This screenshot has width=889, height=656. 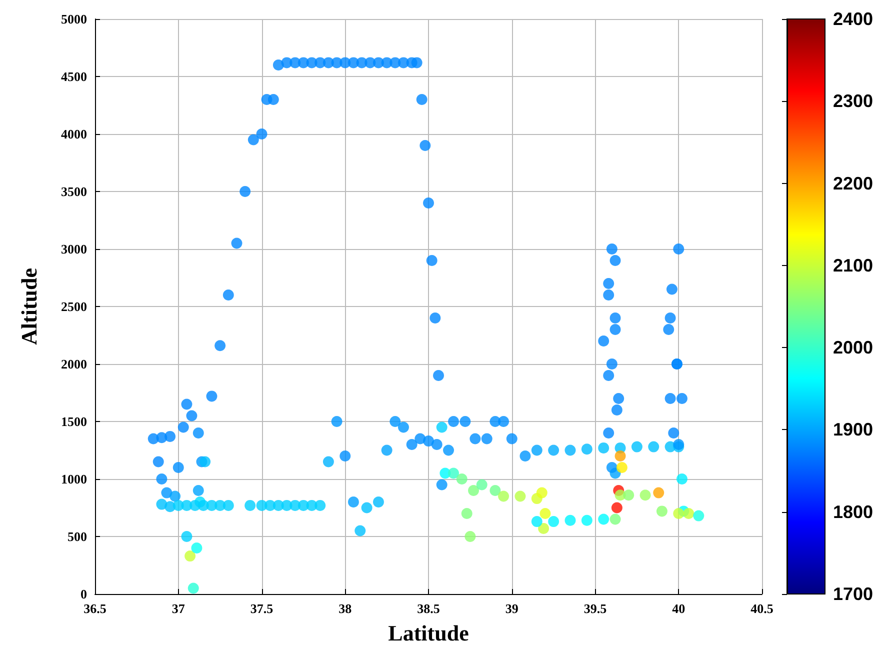 I want to click on y-tick-label: 5000, so click(x=74, y=19).